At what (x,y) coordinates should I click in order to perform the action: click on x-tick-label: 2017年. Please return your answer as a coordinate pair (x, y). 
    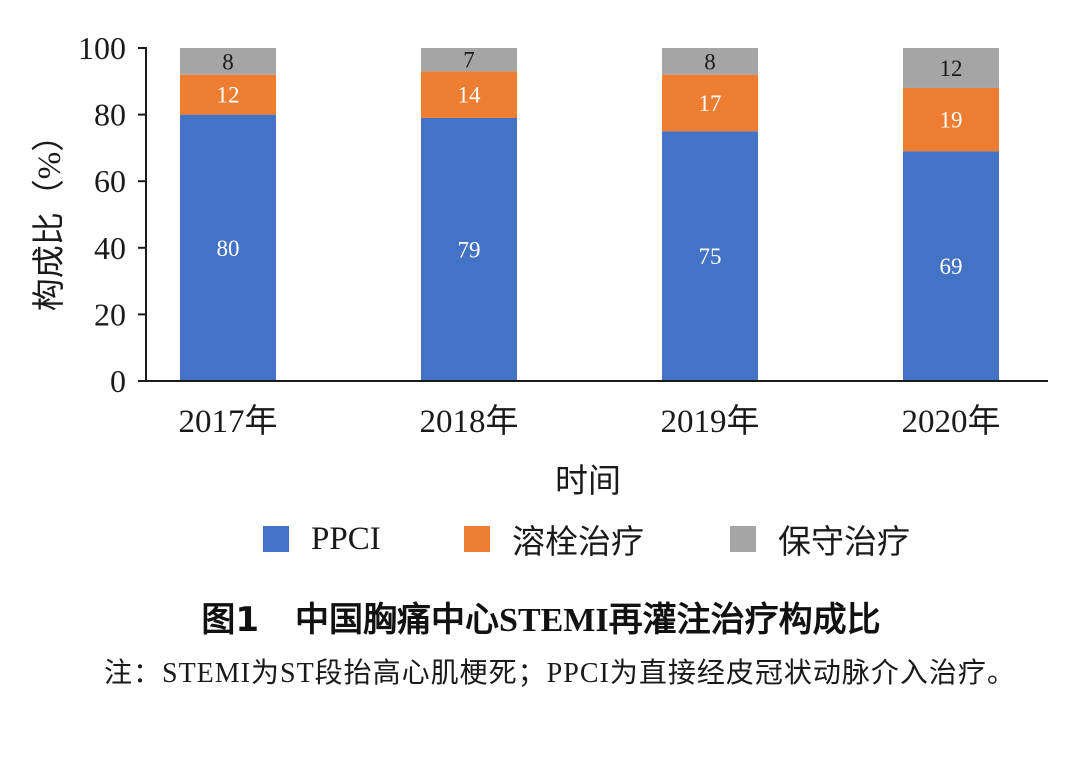
    Looking at the image, I should click on (228, 421).